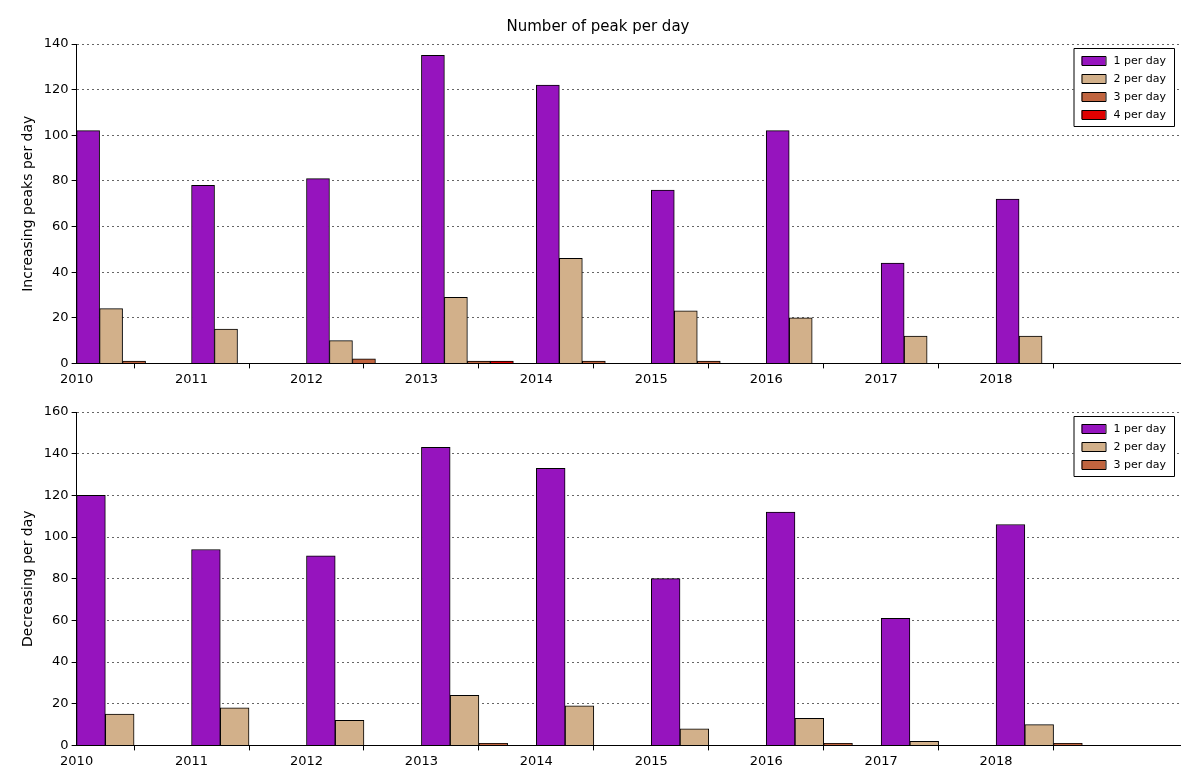 This screenshot has width=1194, height=772. I want to click on y-axis-title: Increasing peaks per day, so click(27, 203).